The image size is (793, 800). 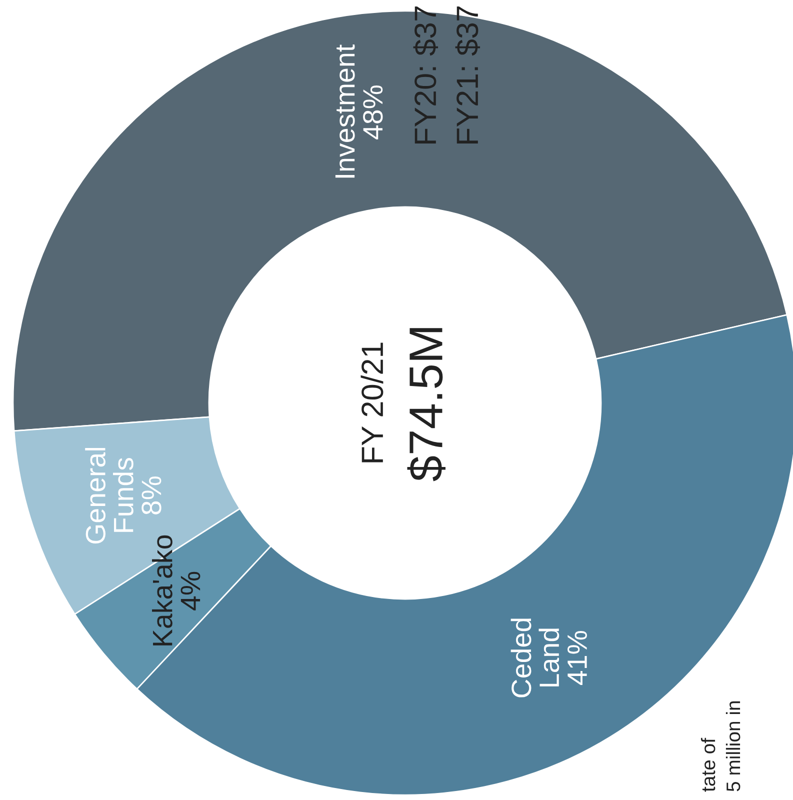 I want to click on slice-label: Ceded Land, so click(x=535, y=658).